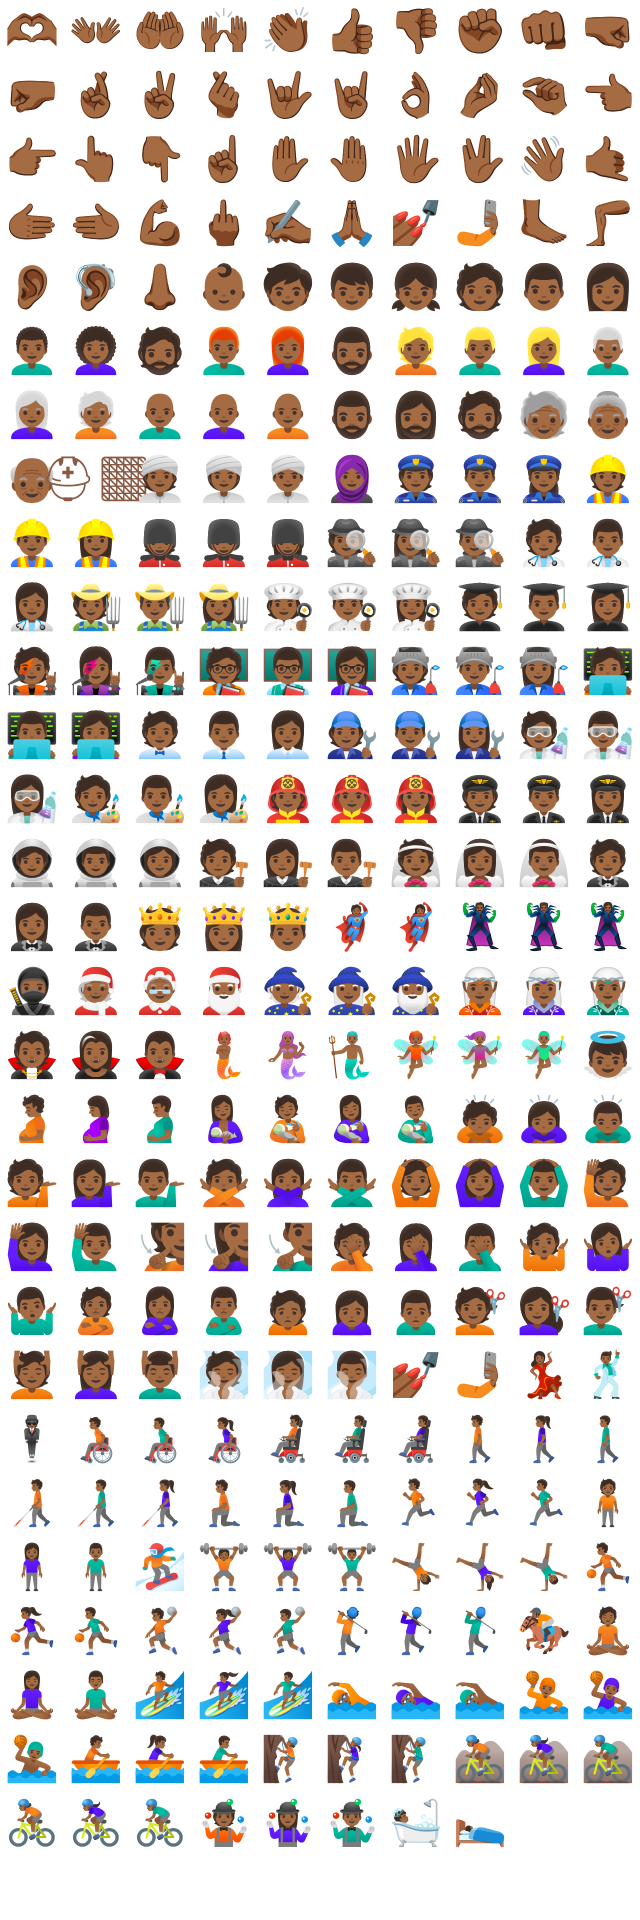  Describe the element at coordinates (544, 160) in the screenshot. I see `emoji-cell: 👋🏾` at that location.